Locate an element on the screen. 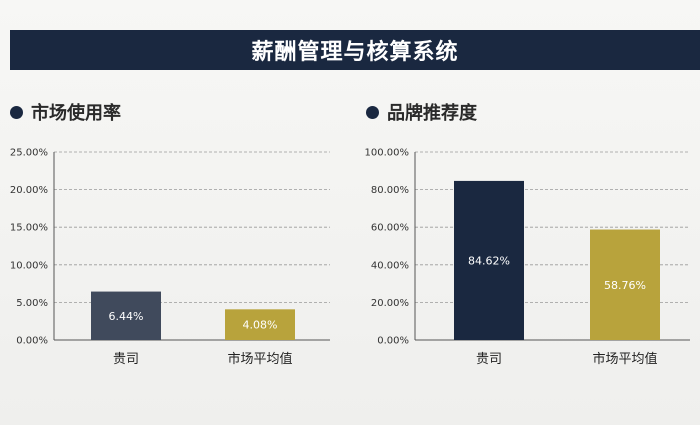  section-header-brand-recommendation: 品牌推荐度 is located at coordinates (421, 112).